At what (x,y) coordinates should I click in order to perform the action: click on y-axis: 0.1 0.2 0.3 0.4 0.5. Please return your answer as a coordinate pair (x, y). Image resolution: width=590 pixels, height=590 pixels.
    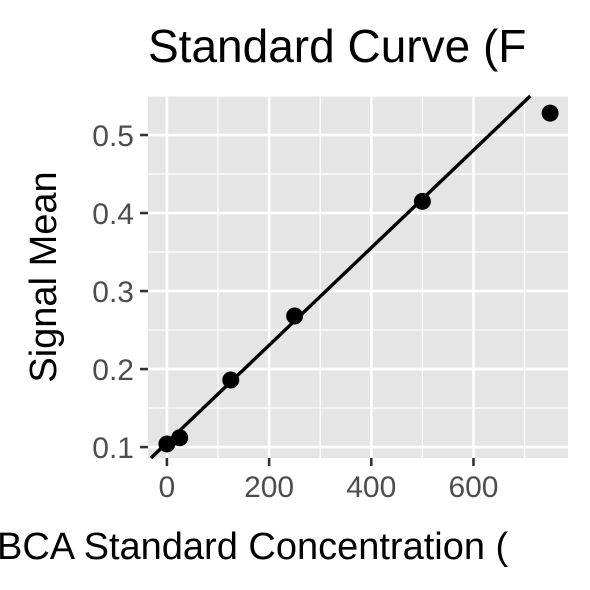
    Looking at the image, I should click on (120, 292).